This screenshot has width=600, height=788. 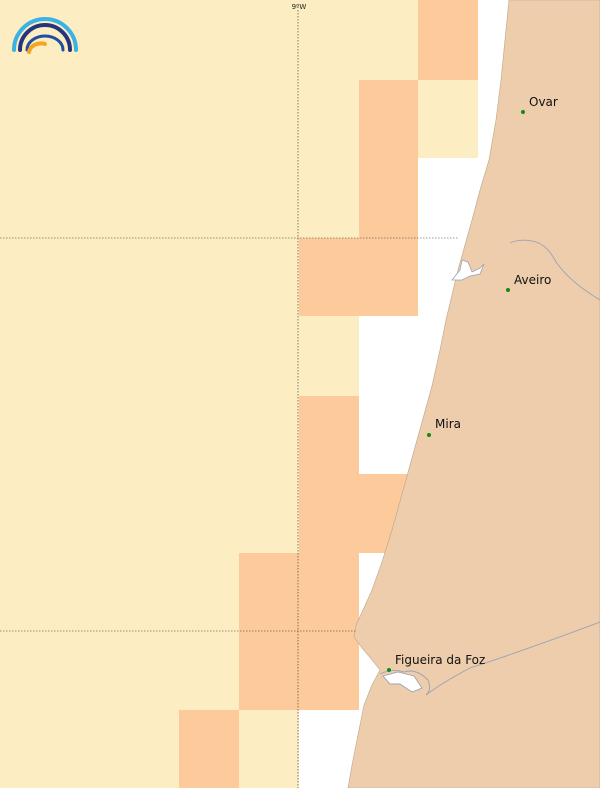 What do you see at coordinates (440, 660) in the screenshot?
I see `city-label-figueira-da-foz: Figueira da Foz` at bounding box center [440, 660].